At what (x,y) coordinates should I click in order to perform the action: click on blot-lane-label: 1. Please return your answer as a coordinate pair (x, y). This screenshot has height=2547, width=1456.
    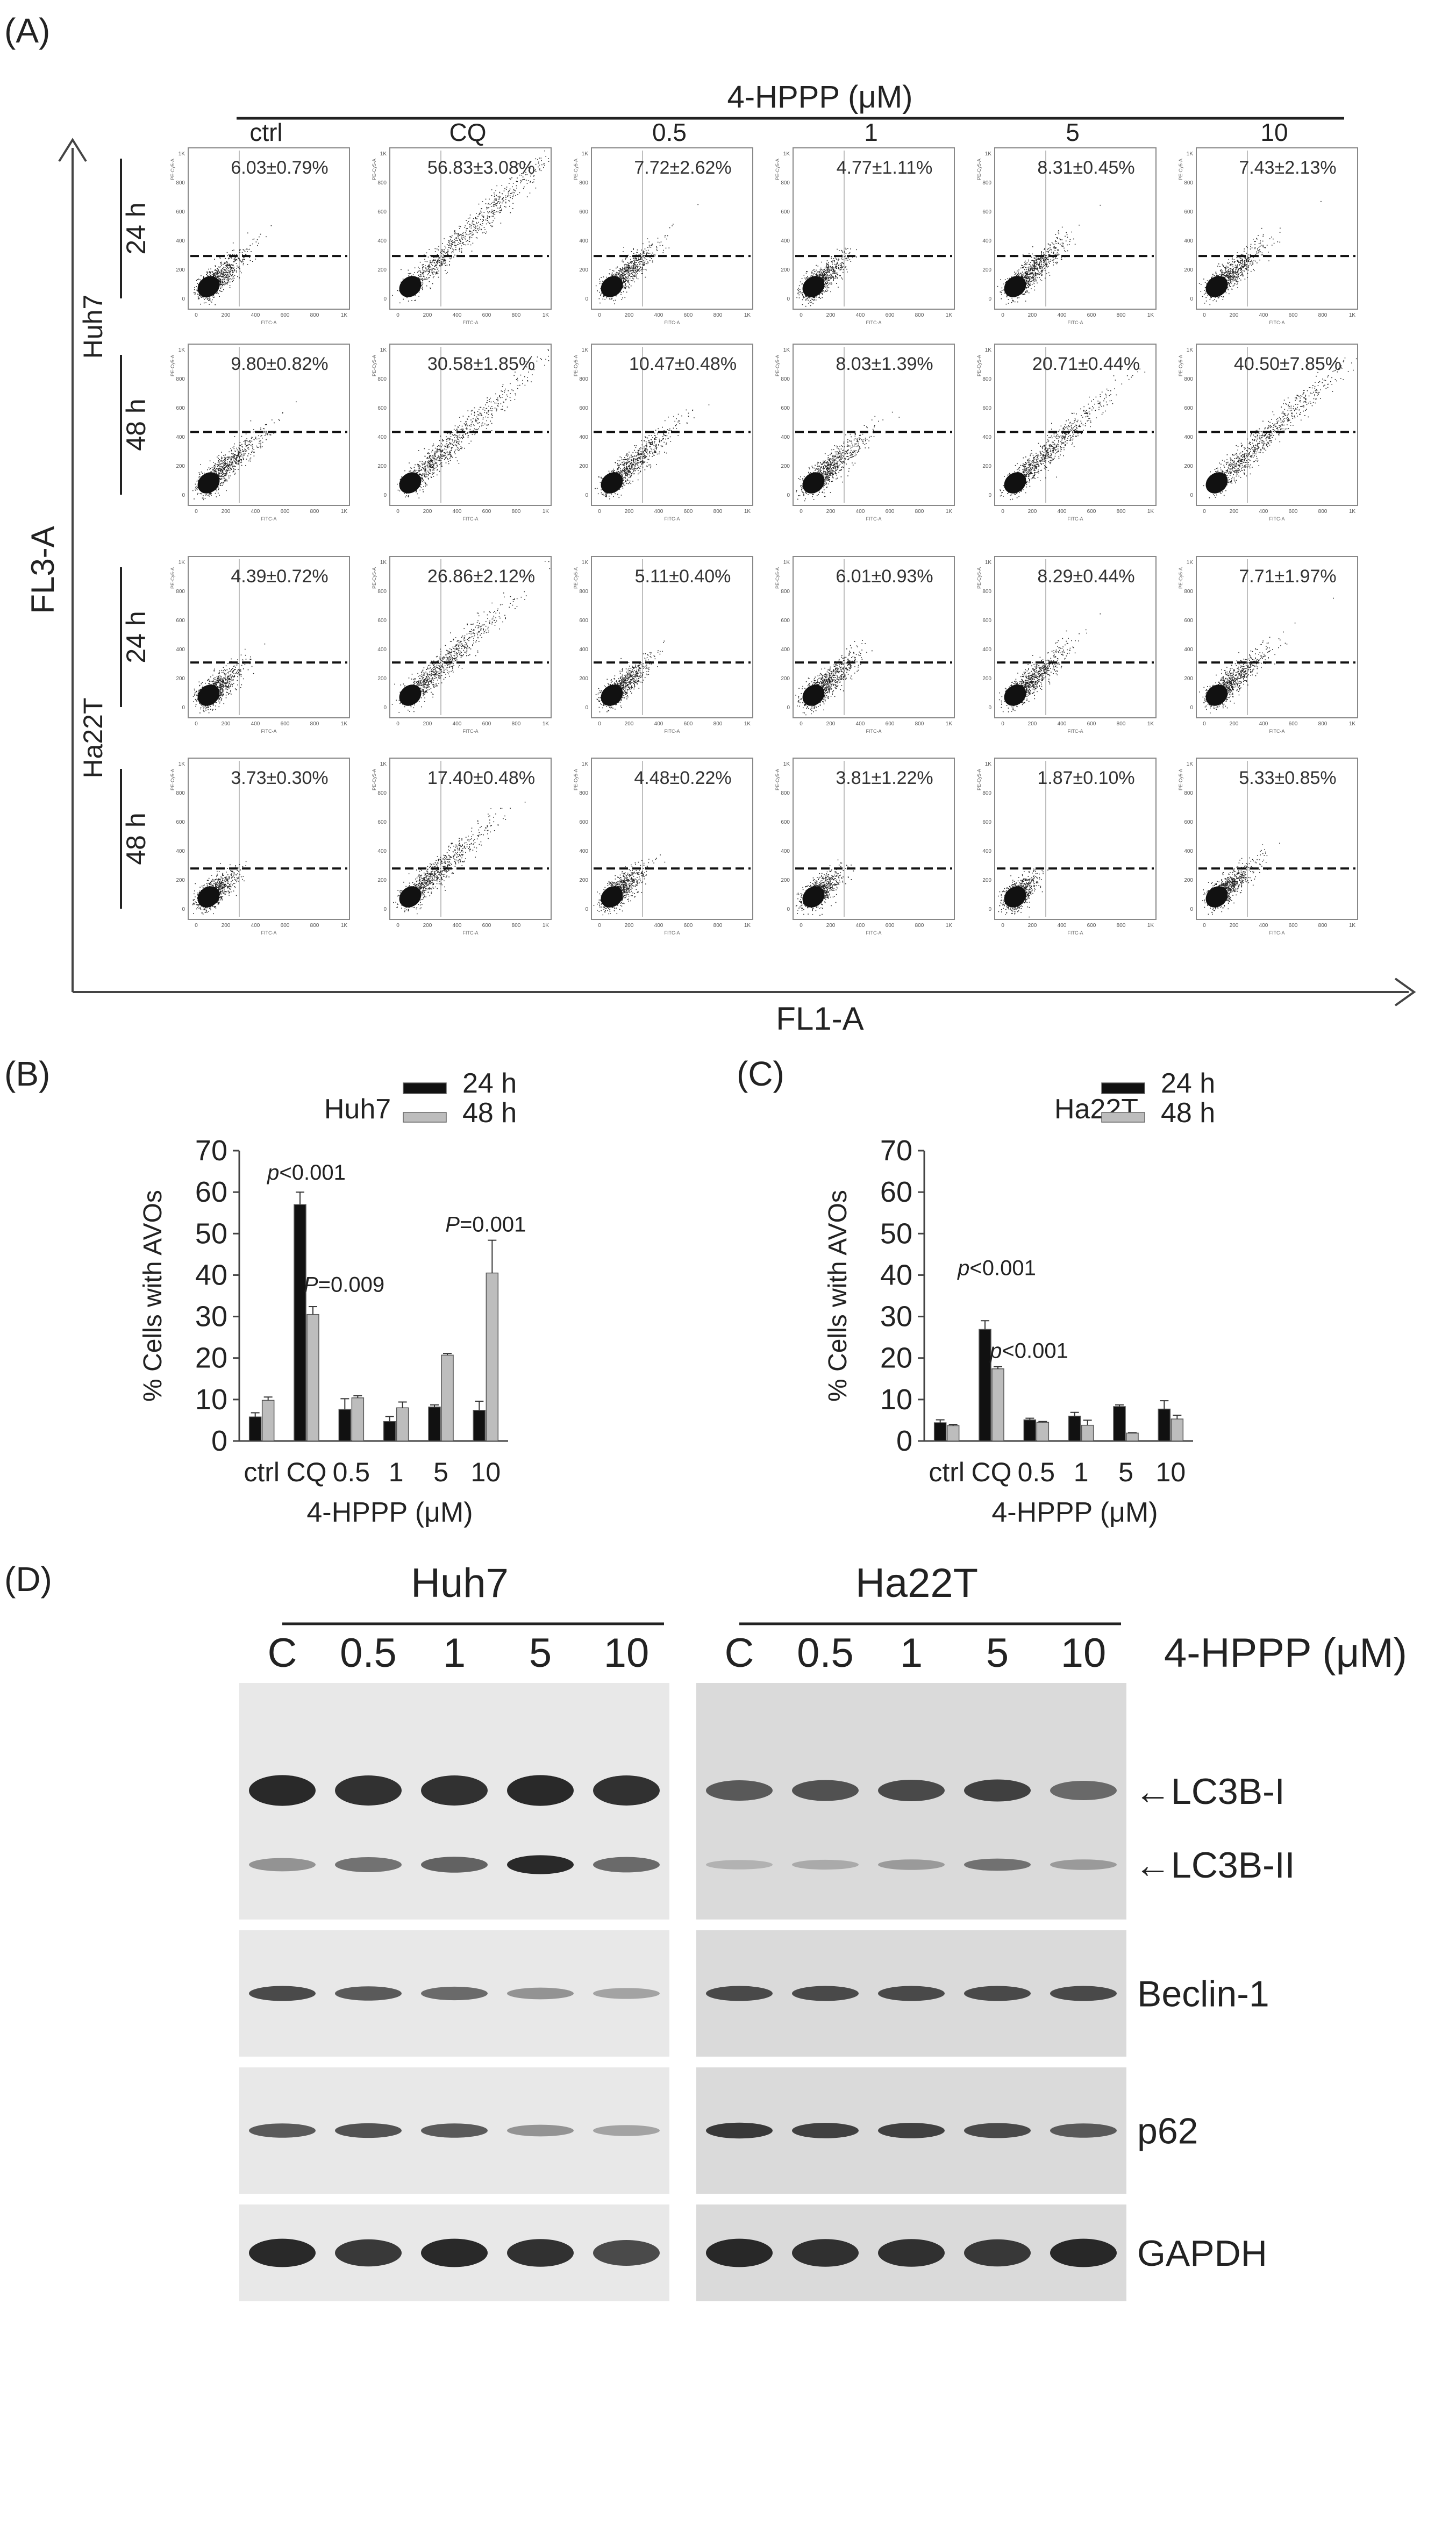
    Looking at the image, I should click on (454, 1653).